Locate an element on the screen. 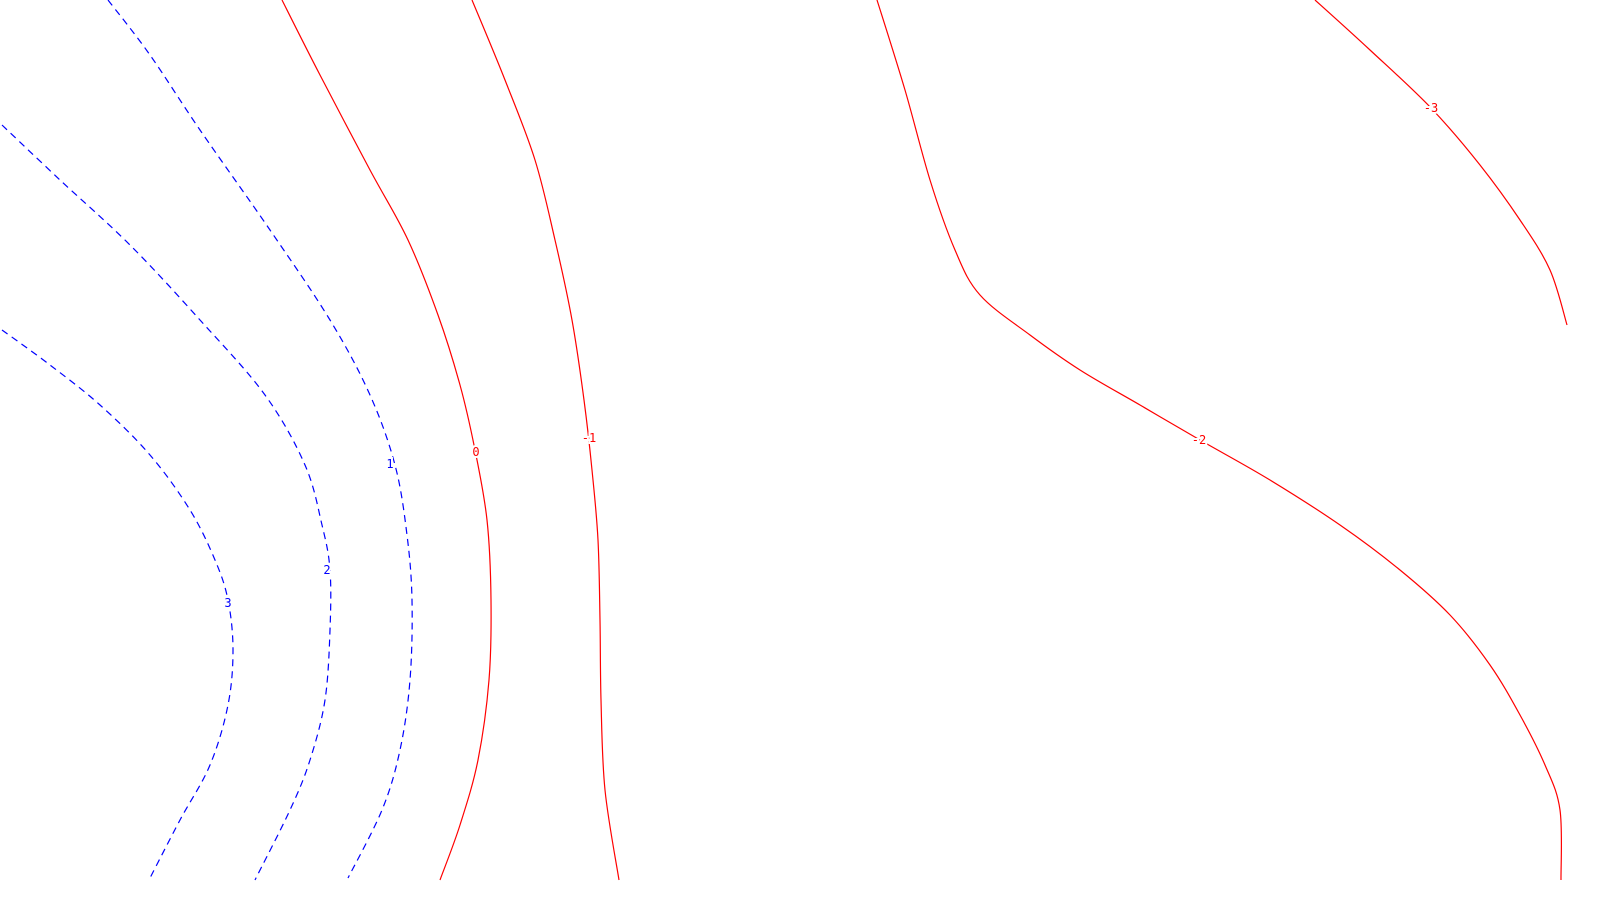 This screenshot has width=1600, height=900. contour-label-2: 2 is located at coordinates (326, 570).